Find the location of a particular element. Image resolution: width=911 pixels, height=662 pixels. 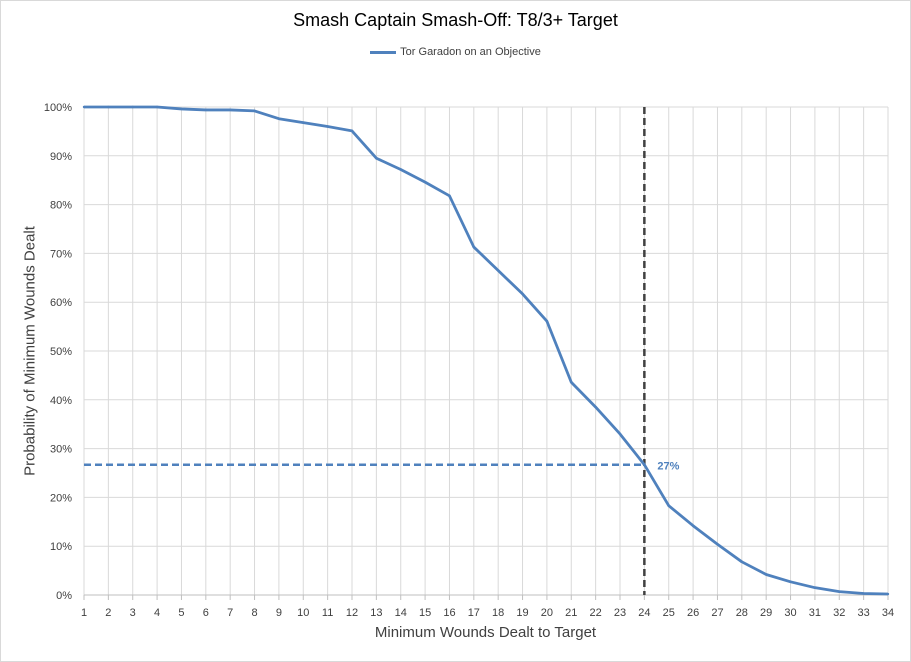

x-tick-label: 2 is located at coordinates (108, 613).